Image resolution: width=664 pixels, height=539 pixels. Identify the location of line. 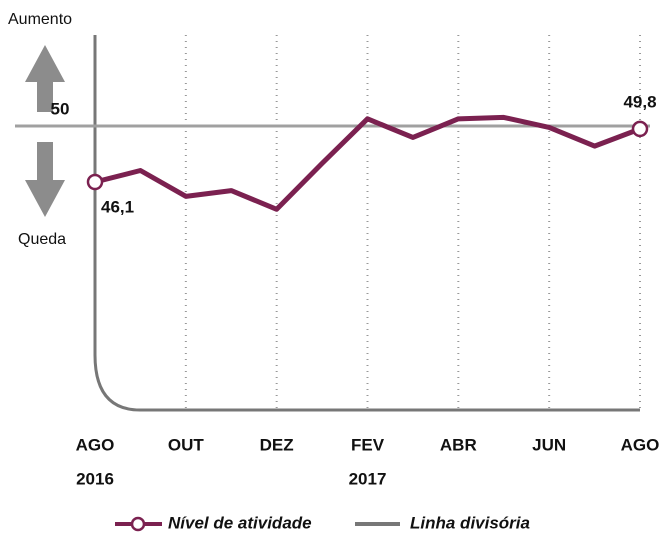
(367, 163).